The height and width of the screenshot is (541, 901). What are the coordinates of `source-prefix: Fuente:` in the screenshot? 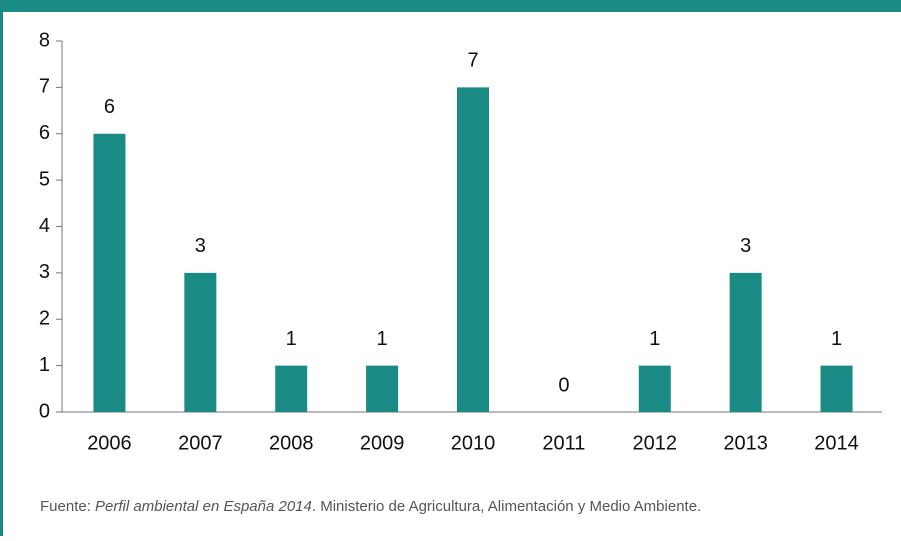 It's located at (67, 506).